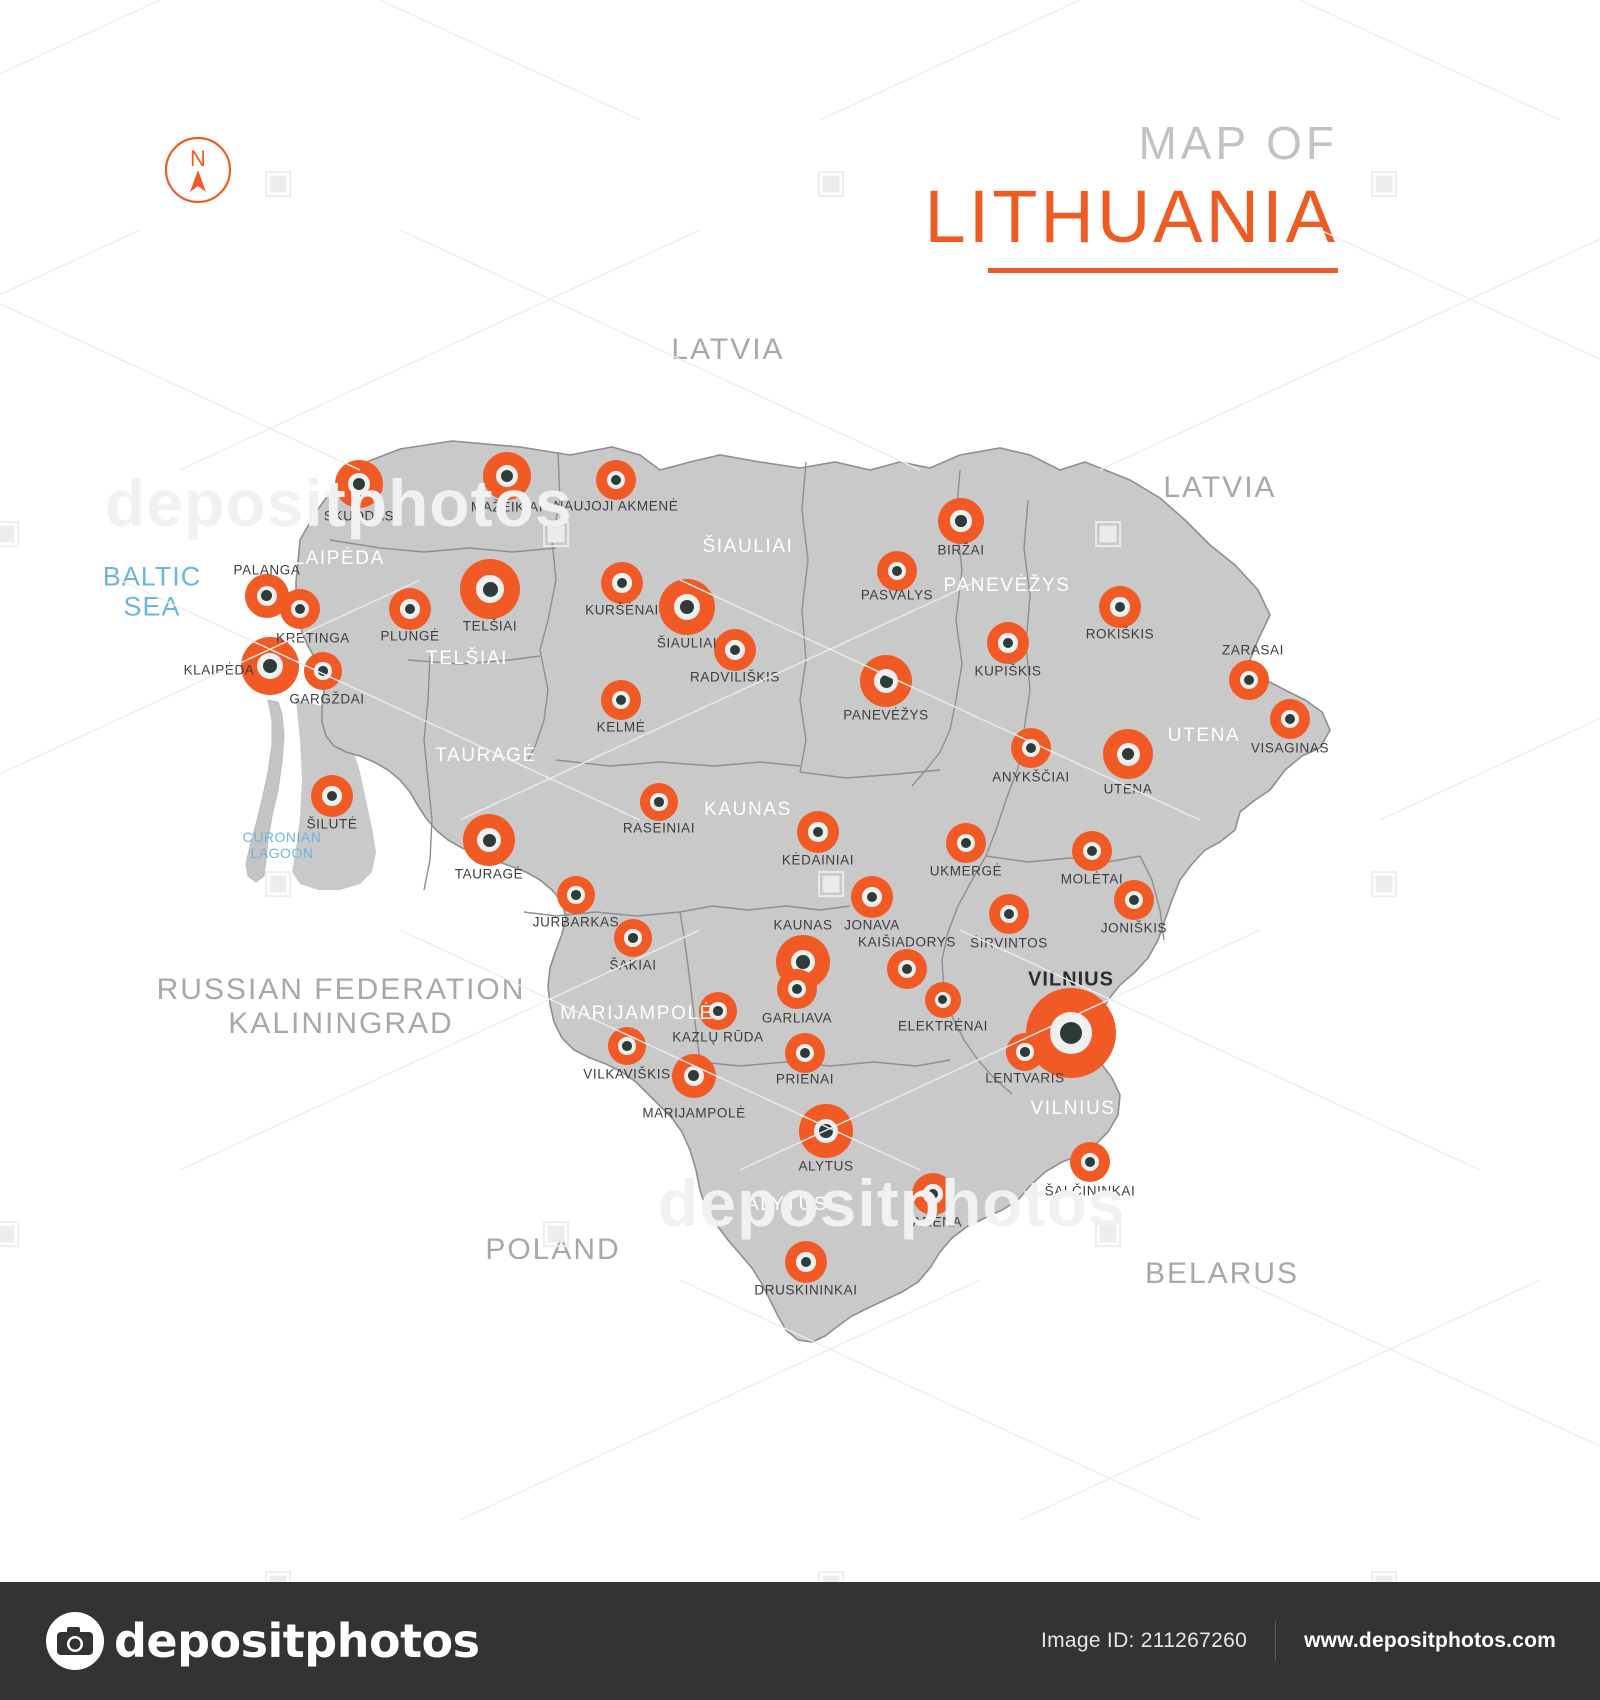 Image resolution: width=1600 pixels, height=1700 pixels. I want to click on website-url: www.depositphotos.com, so click(1430, 1640).